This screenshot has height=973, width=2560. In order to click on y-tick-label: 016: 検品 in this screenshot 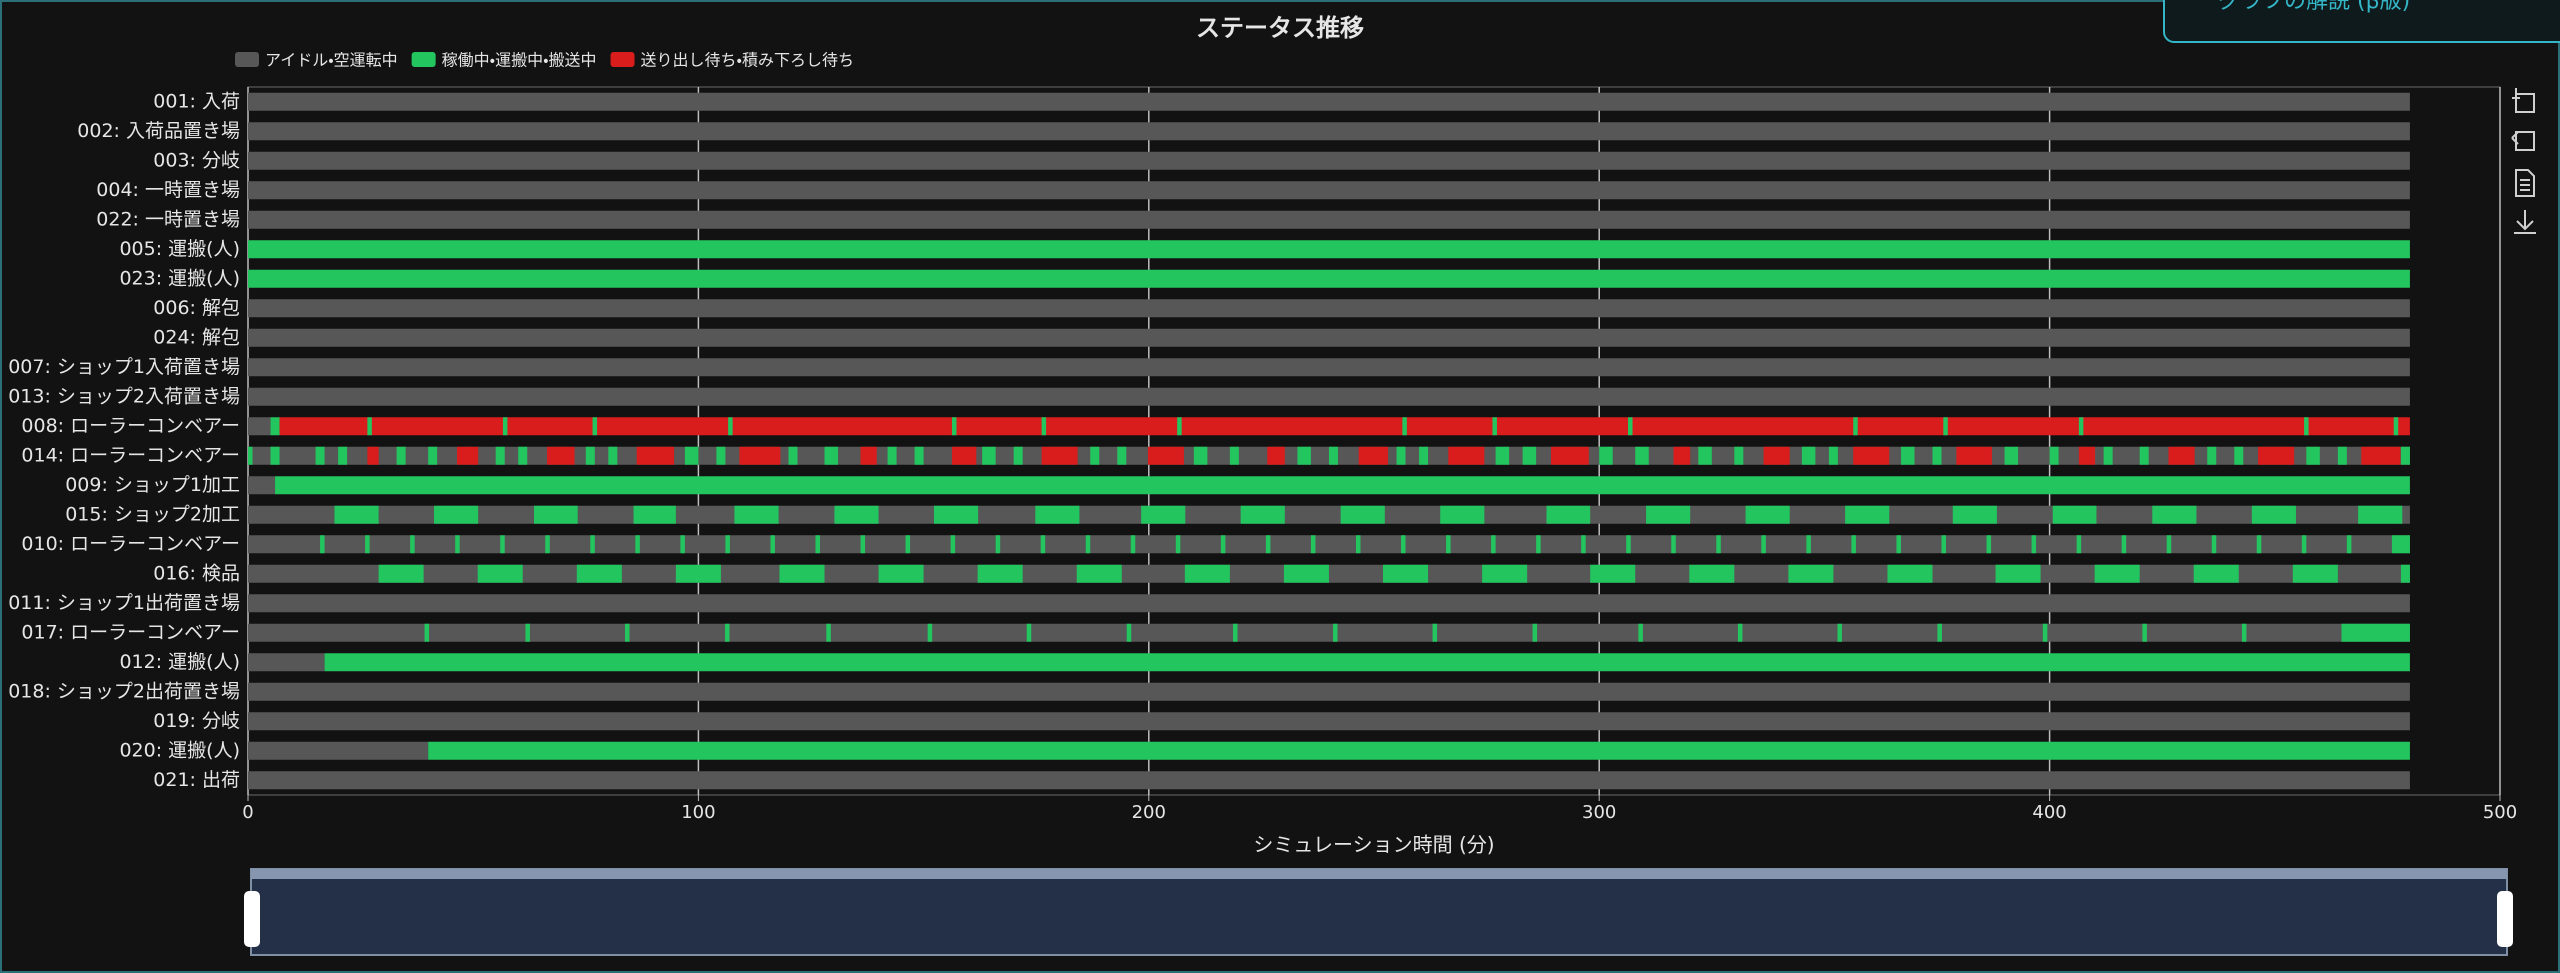, I will do `click(196, 573)`.